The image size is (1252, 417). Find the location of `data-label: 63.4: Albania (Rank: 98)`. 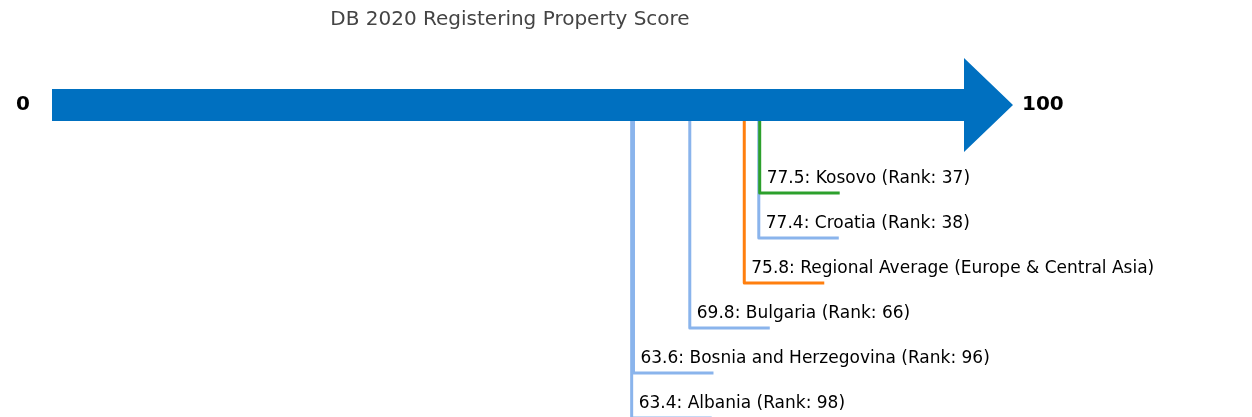

data-label: 63.4: Albania (Rank: 98) is located at coordinates (742, 402).